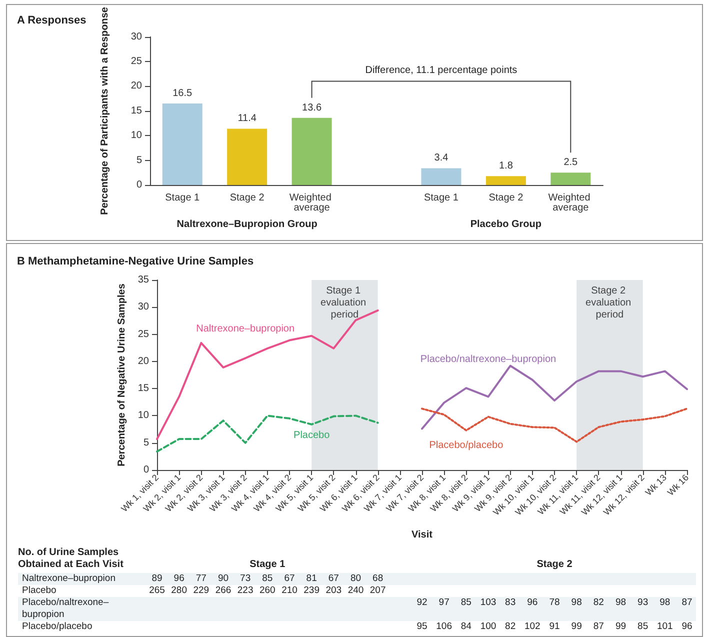  Describe the element at coordinates (554, 564) in the screenshot. I see `text: Stage 2` at that location.